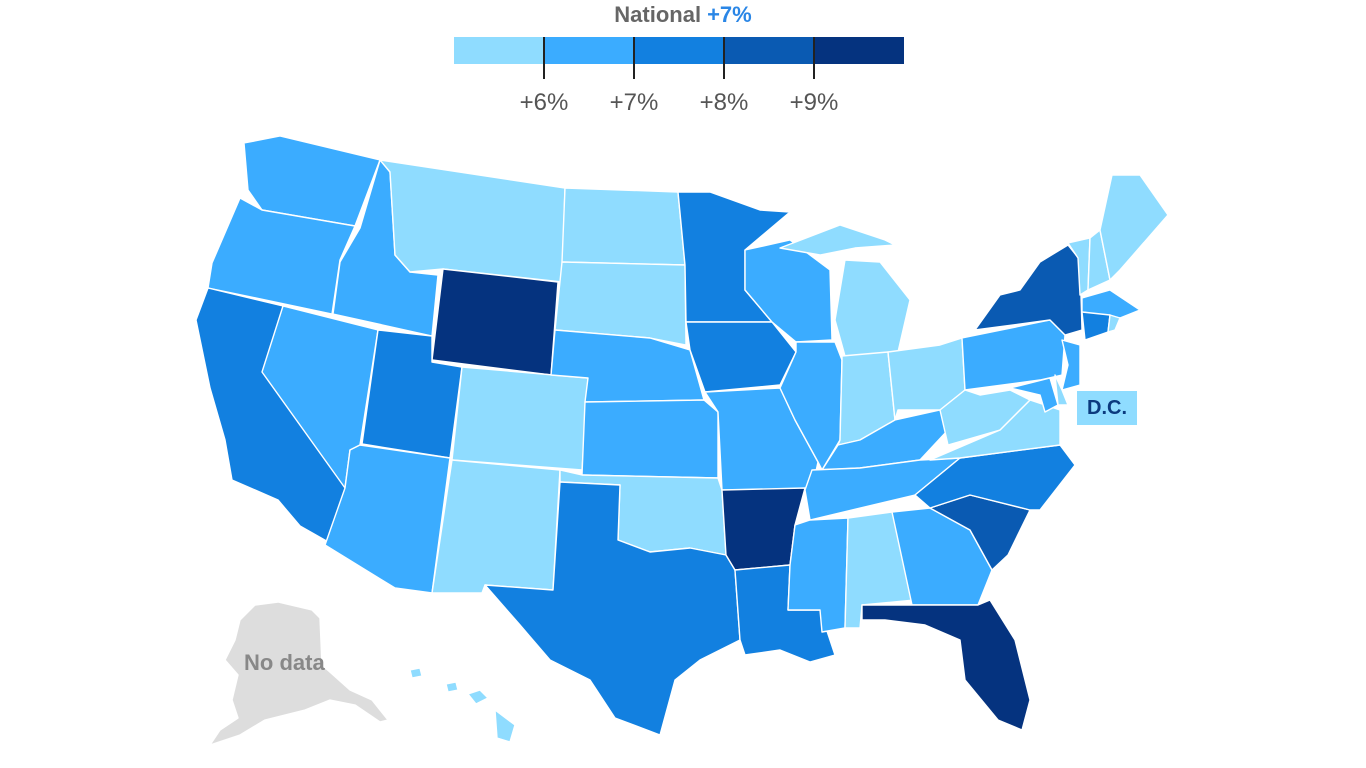 The height and width of the screenshot is (768, 1366). Describe the element at coordinates (724, 102) in the screenshot. I see `legend-tick-label: +8%` at that location.